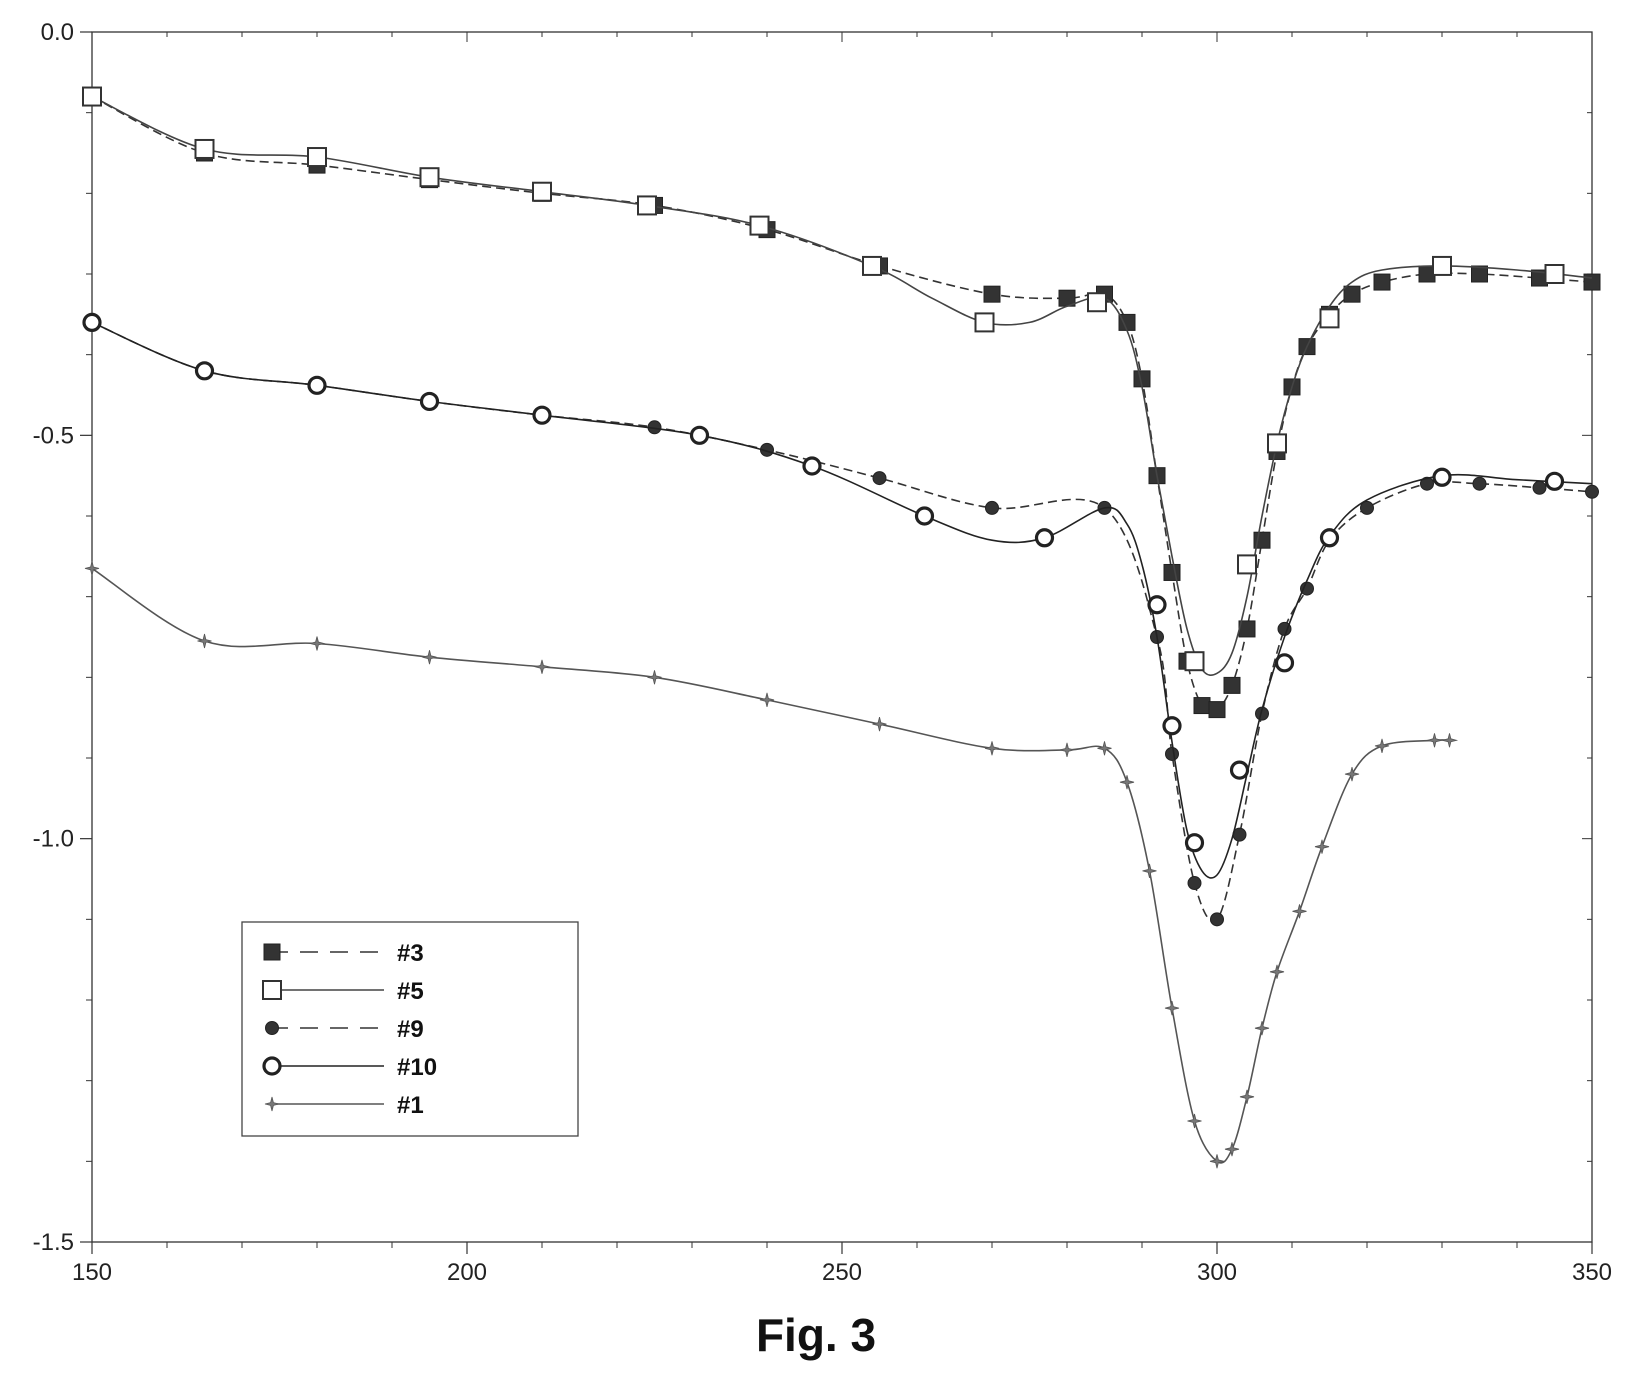 The width and height of the screenshot is (1632, 1385). I want to click on y-tick-label: -1.5, so click(53, 1242).